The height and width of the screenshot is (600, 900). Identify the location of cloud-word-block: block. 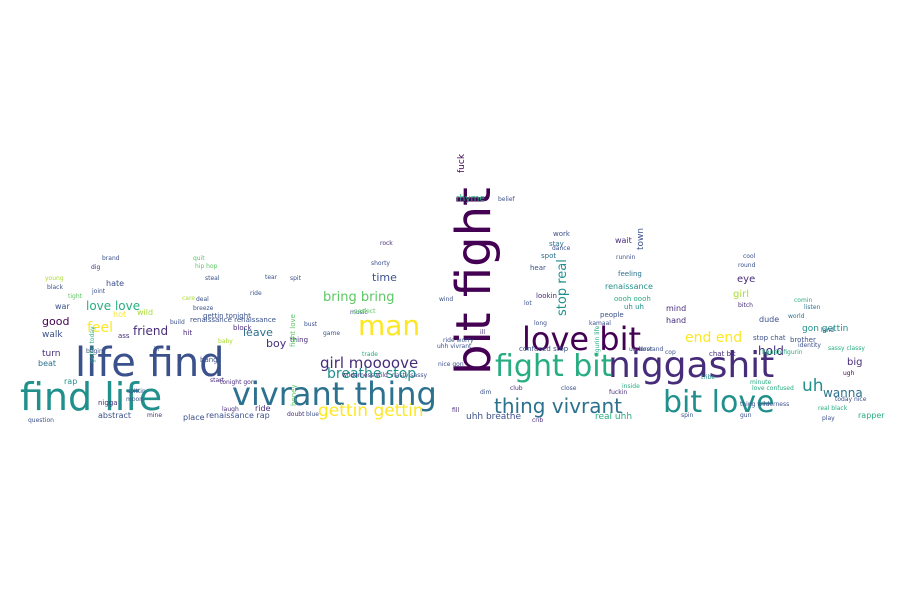
(242, 328).